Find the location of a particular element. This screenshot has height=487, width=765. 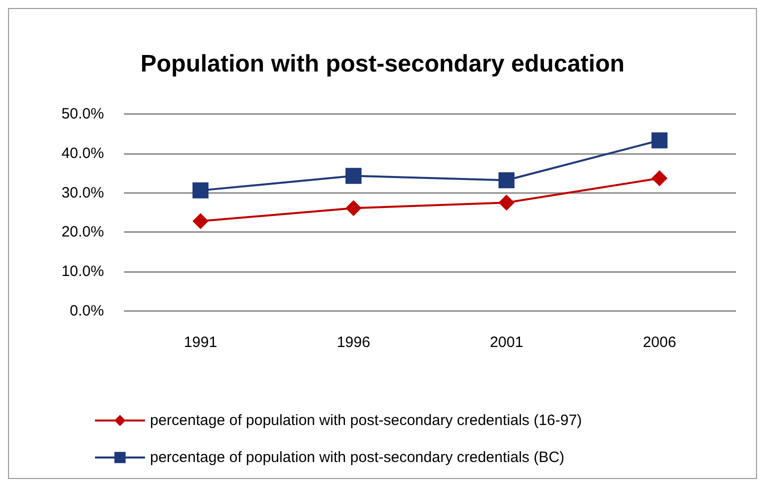

y-tick-label: 20.0% is located at coordinates (82, 232).